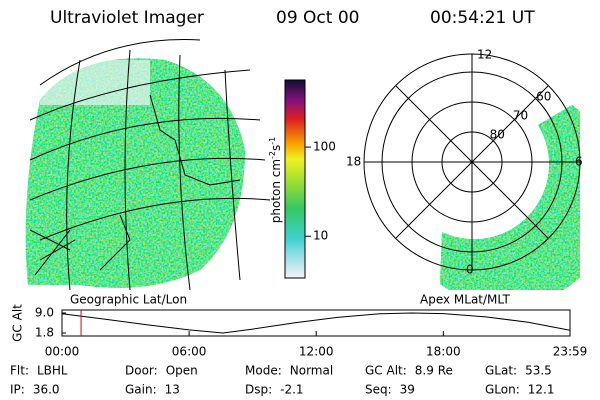  Describe the element at coordinates (443, 352) in the screenshot. I see `x-tick-label: 18:00` at that location.